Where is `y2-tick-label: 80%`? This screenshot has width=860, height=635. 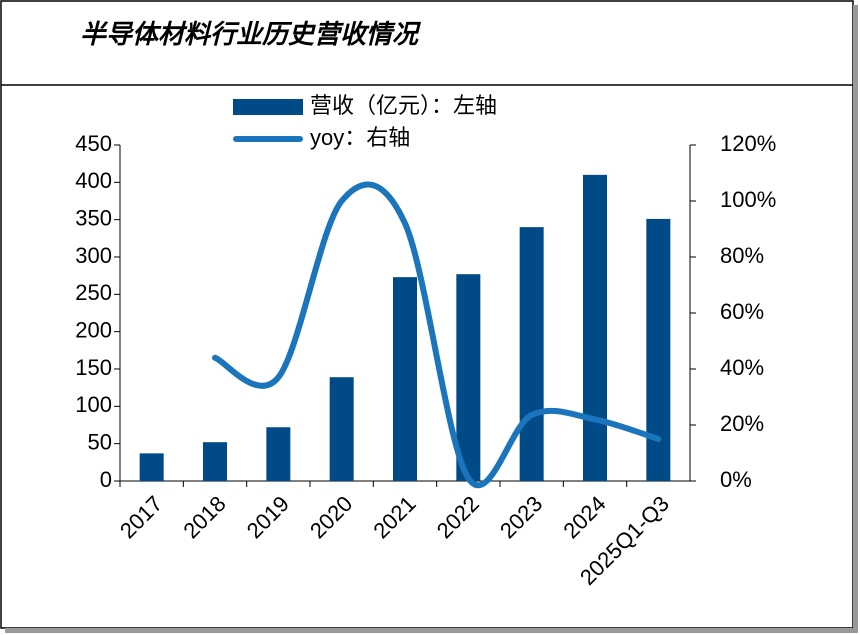
y2-tick-label: 80% is located at coordinates (742, 255).